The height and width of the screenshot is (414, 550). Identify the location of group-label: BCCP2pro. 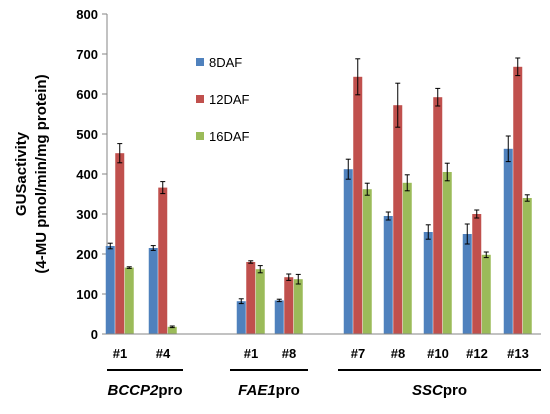
(144, 390).